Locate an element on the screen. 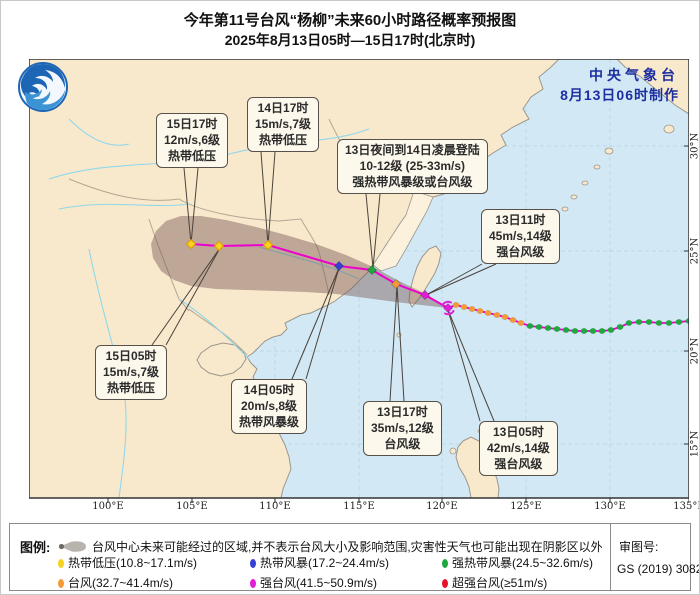  review-value: GS (2019) 3082号 is located at coordinates (658, 569).